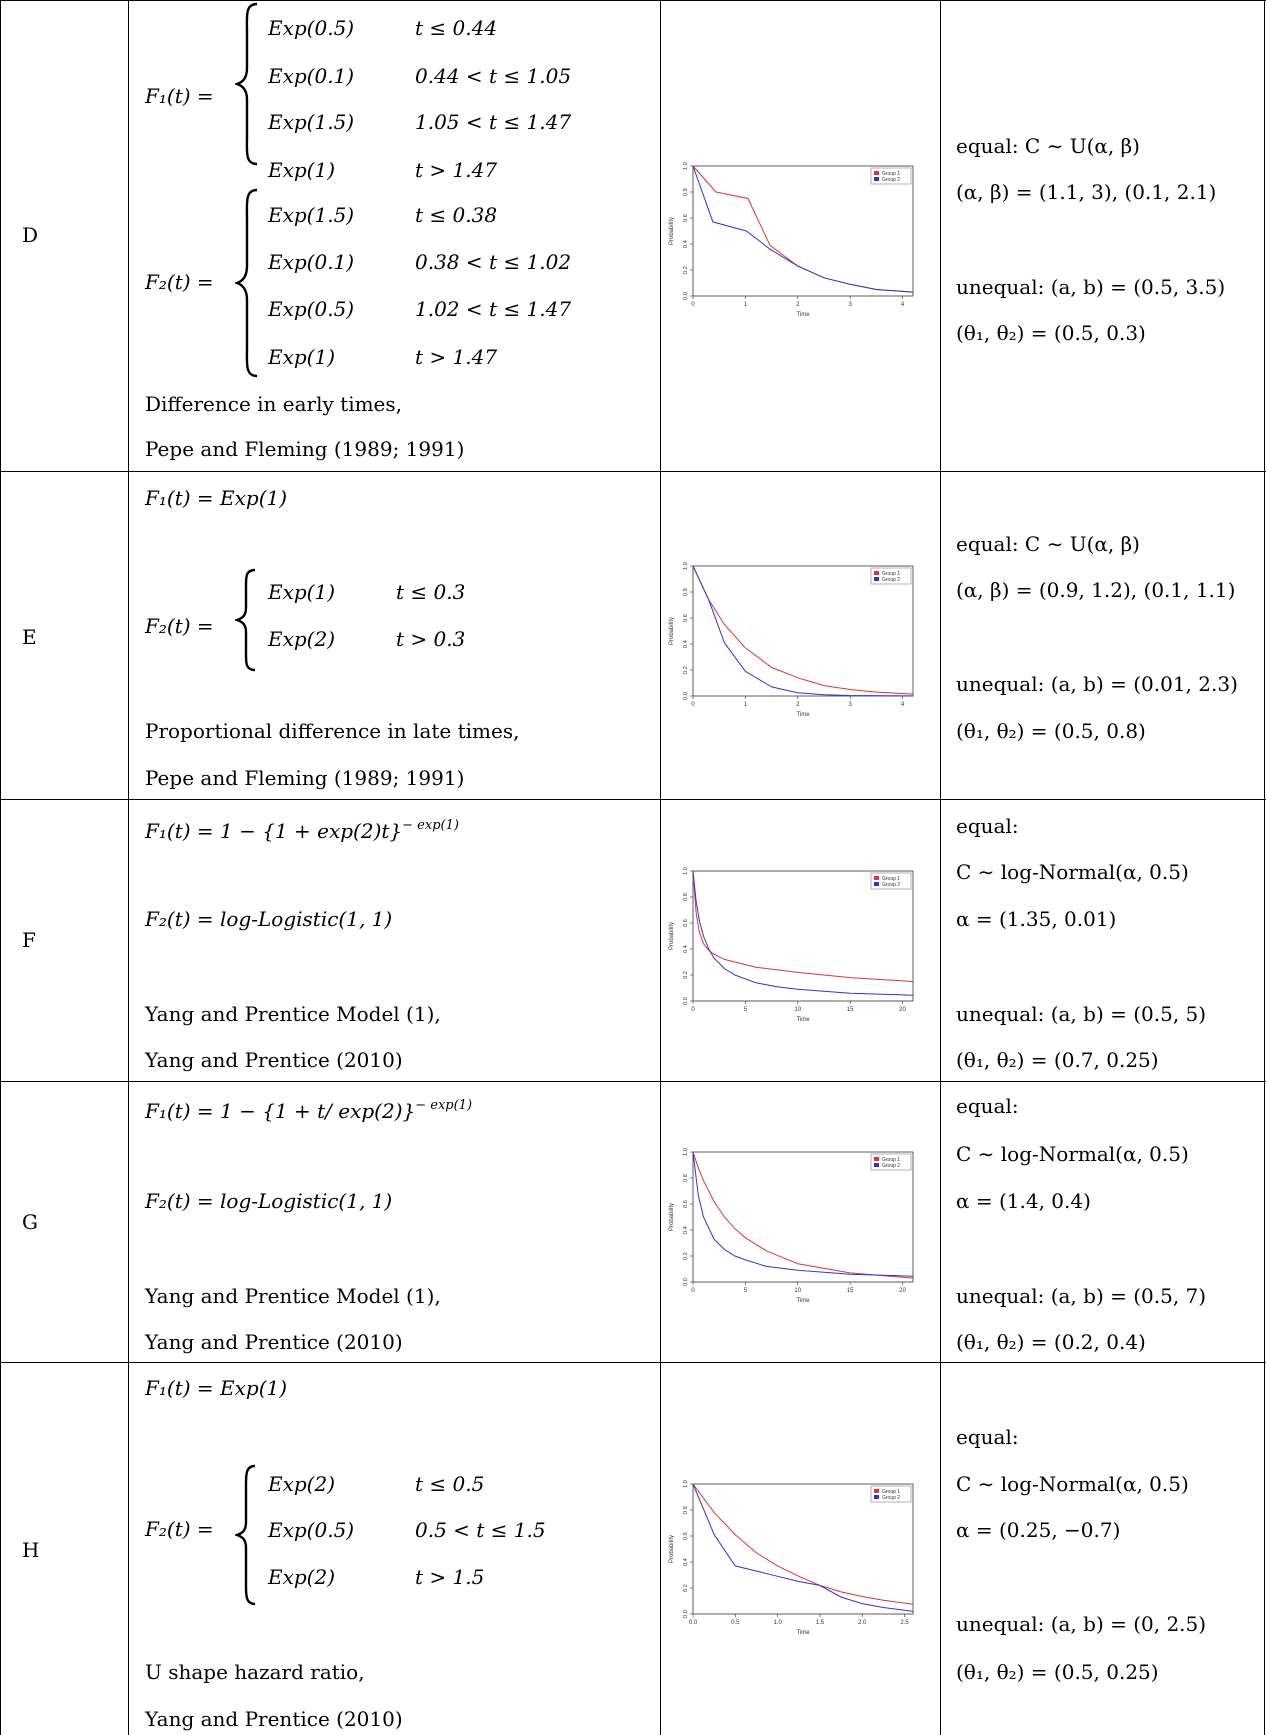 The height and width of the screenshot is (1735, 1266). I want to click on f1-case-cond: 1.05 < t ≤ 1.47, so click(493, 122).